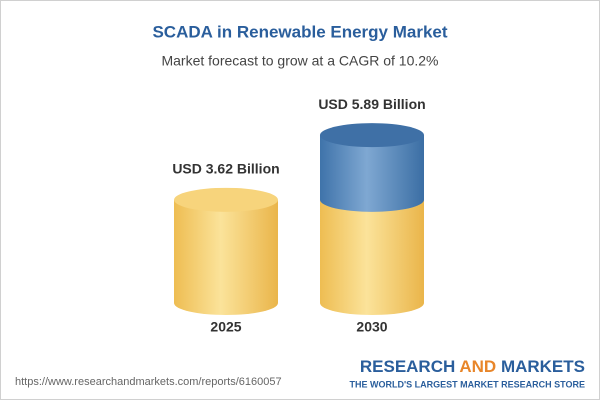 The height and width of the screenshot is (400, 600). I want to click on x-tick-label: 2030, so click(371, 327).